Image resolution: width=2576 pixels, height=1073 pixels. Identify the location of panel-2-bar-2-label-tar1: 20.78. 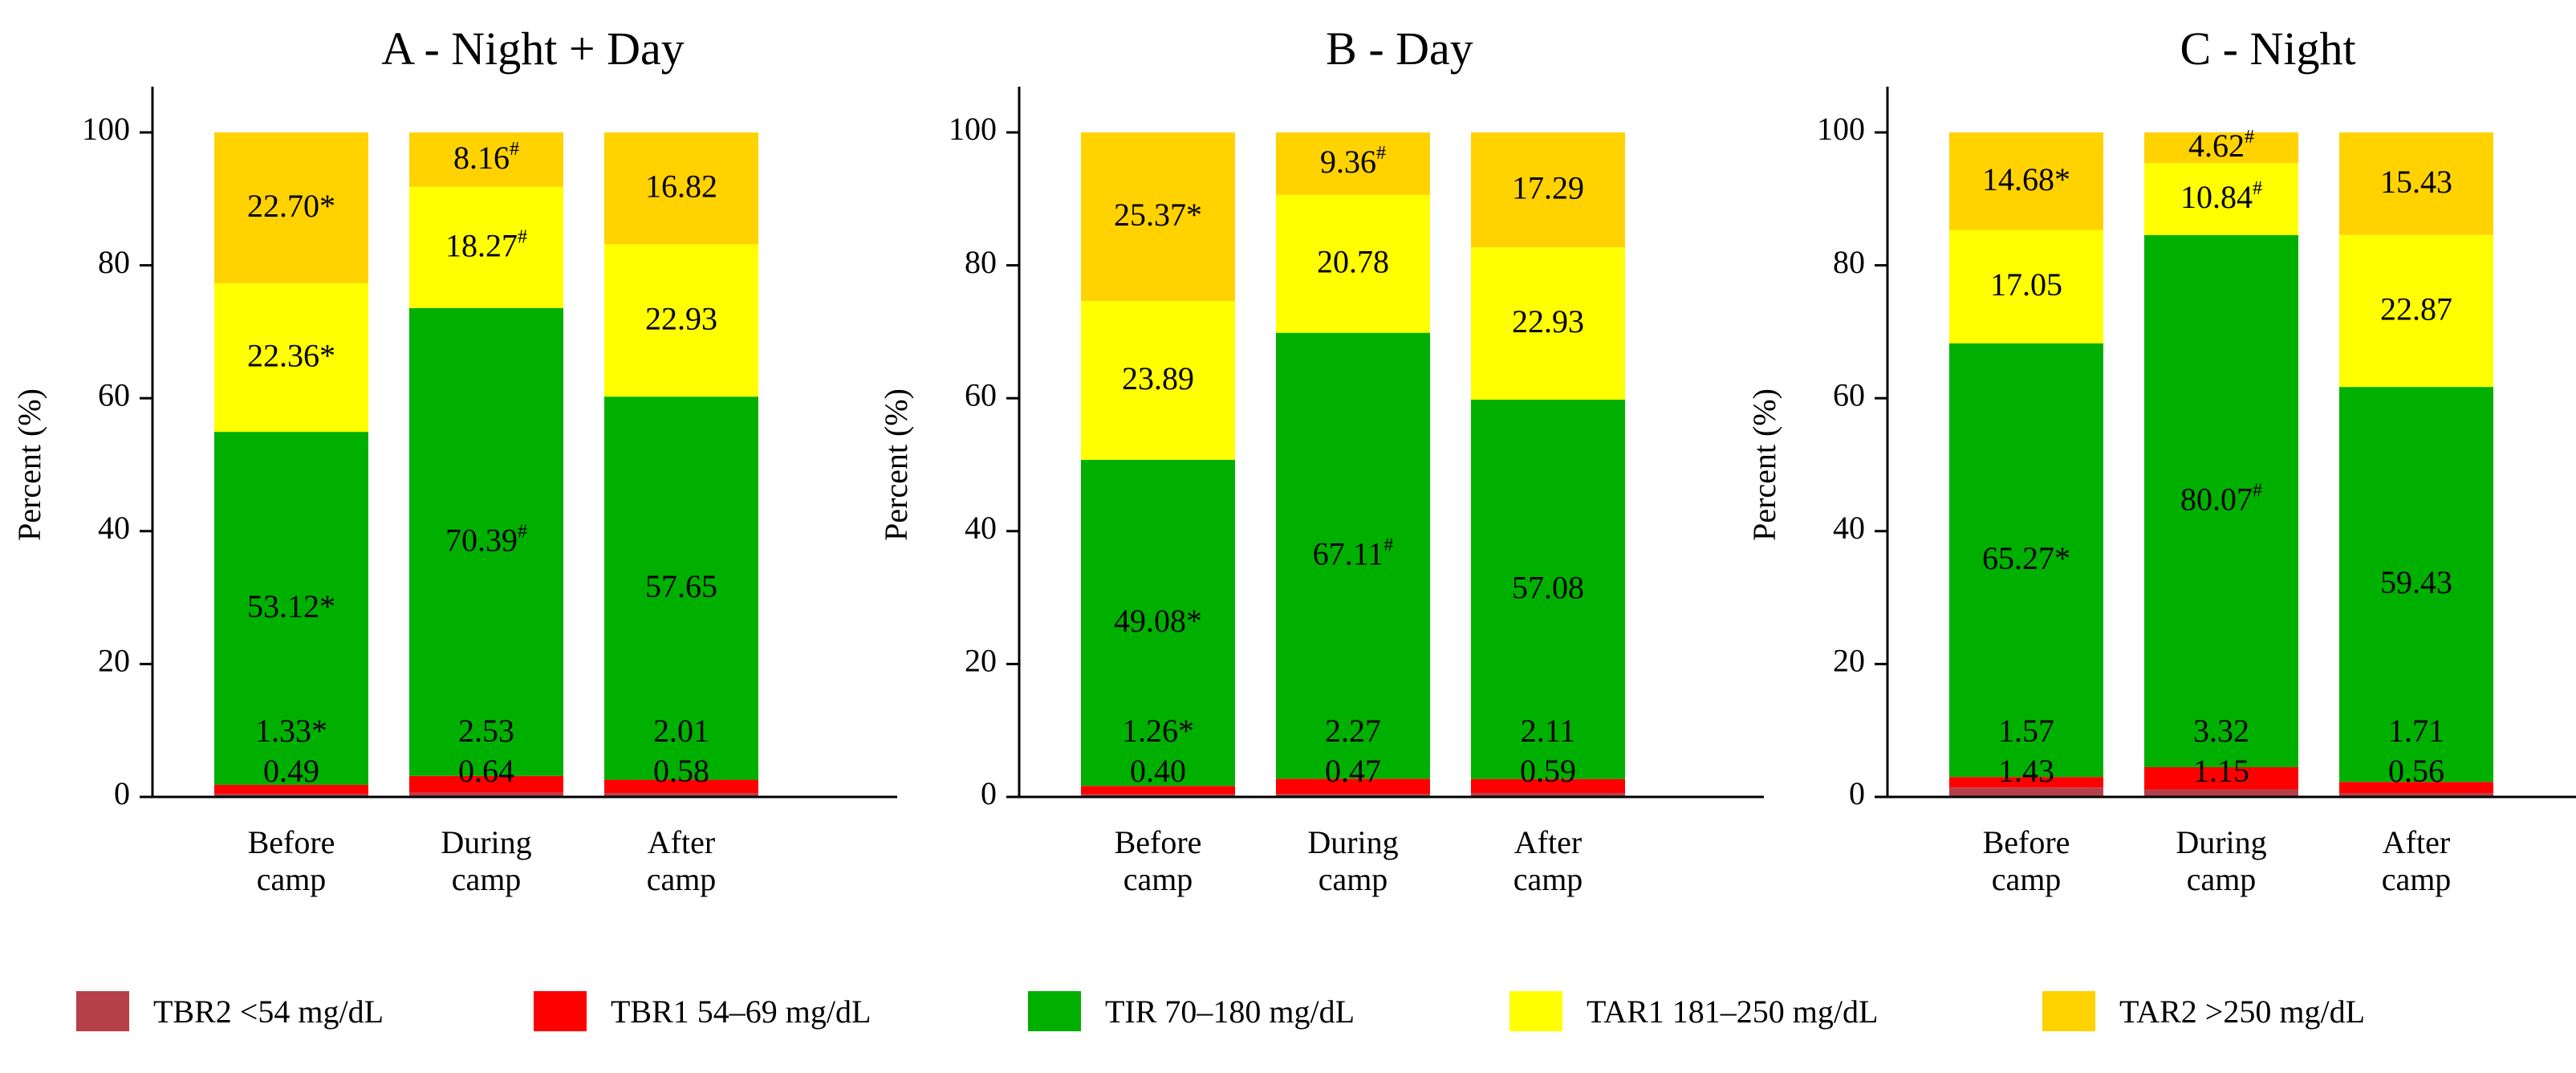
(1353, 262).